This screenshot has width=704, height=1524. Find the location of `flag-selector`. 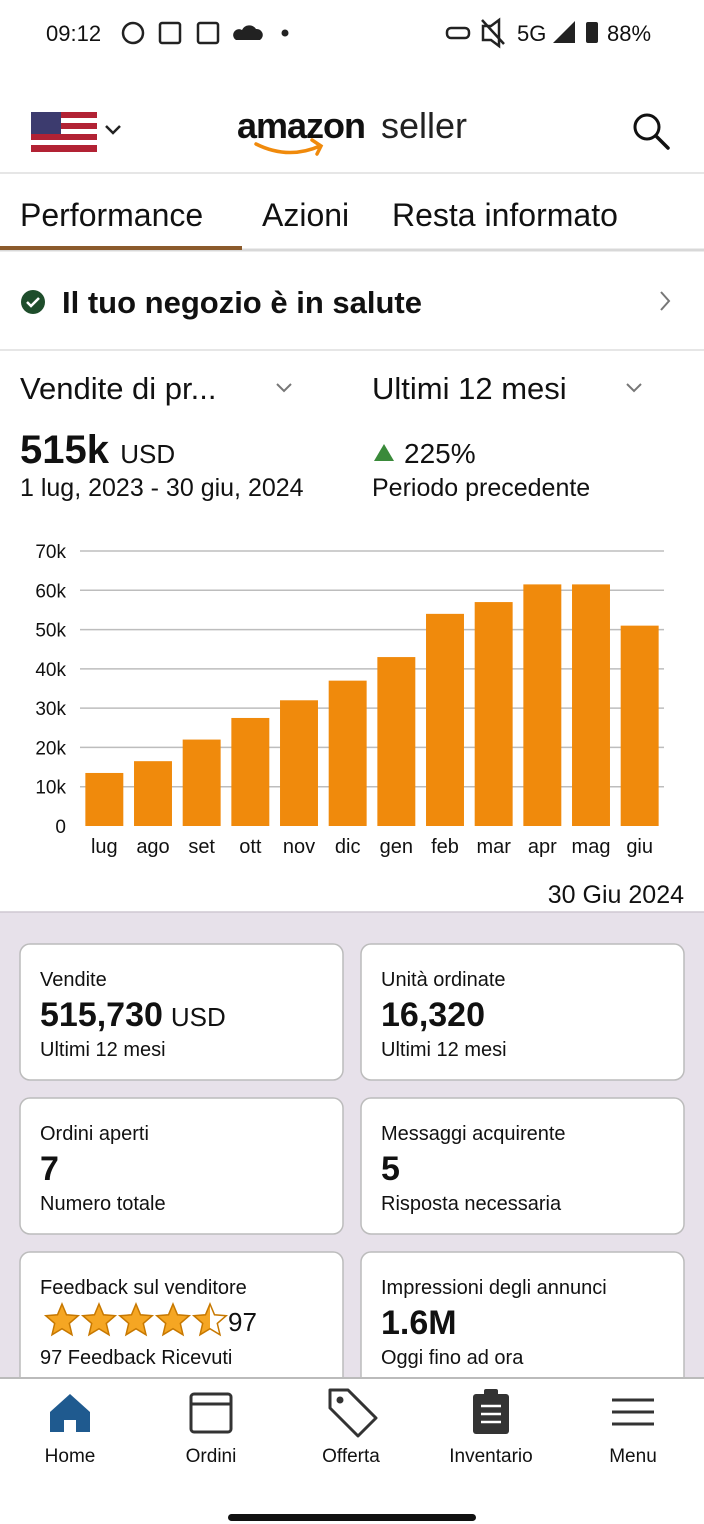

flag-selector is located at coordinates (76, 132).